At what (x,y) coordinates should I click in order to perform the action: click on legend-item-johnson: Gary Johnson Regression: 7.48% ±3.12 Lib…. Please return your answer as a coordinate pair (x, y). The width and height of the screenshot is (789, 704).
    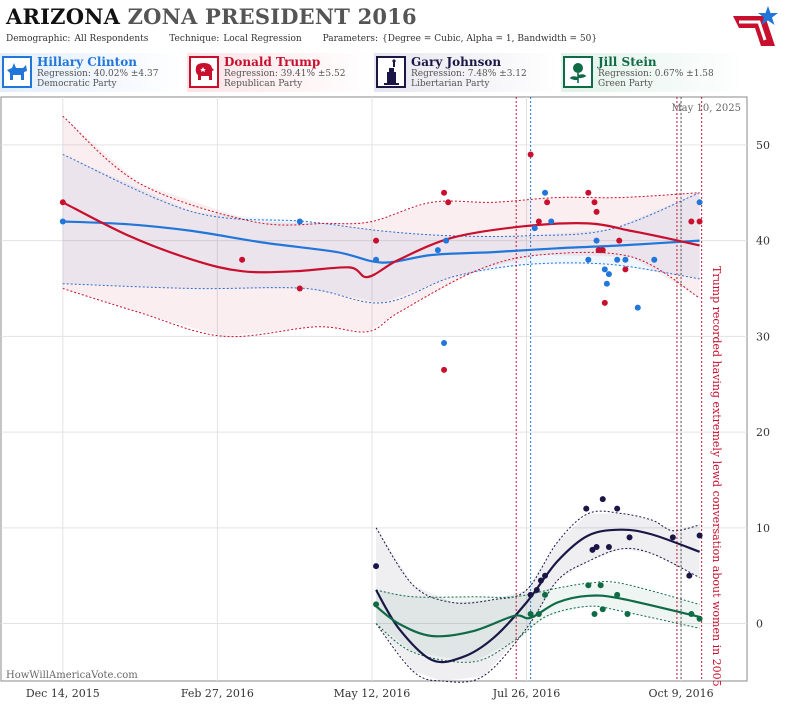
    Looking at the image, I should click on (466, 72).